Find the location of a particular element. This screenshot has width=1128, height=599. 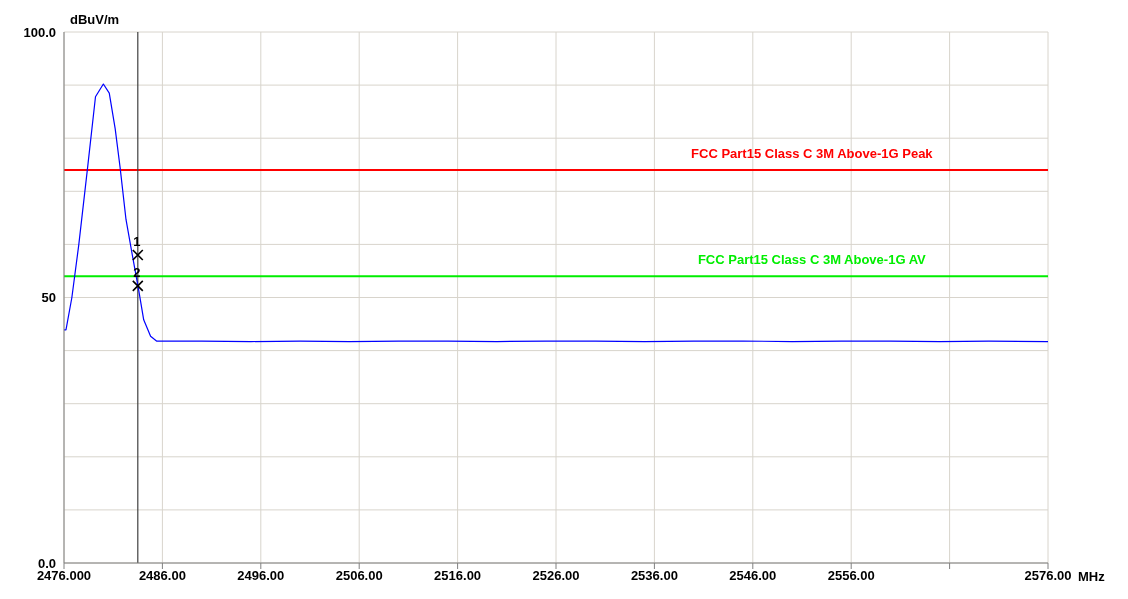

x-tick-label: 2556.00 is located at coordinates (851, 576).